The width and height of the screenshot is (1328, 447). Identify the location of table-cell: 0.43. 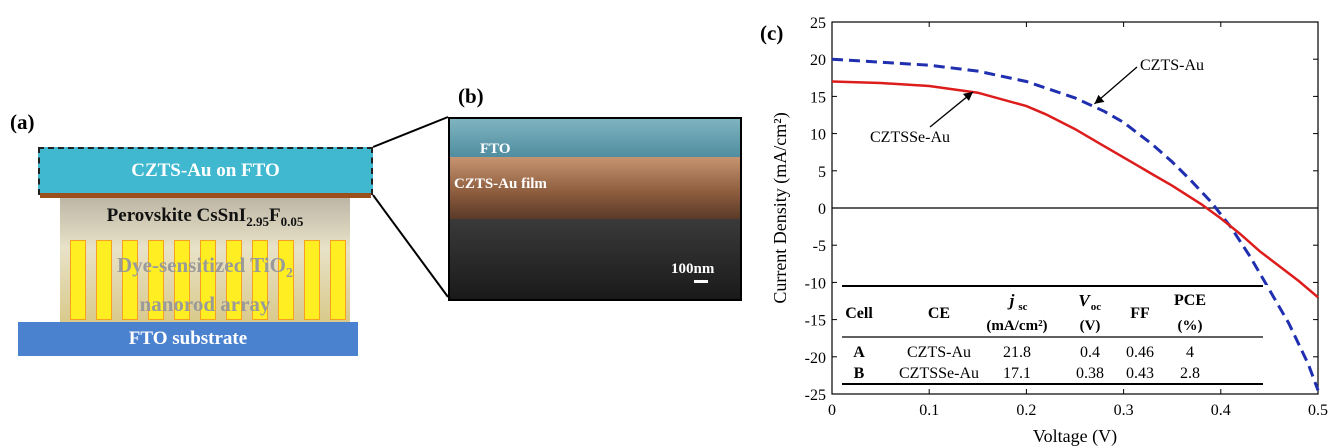
(1140, 373).